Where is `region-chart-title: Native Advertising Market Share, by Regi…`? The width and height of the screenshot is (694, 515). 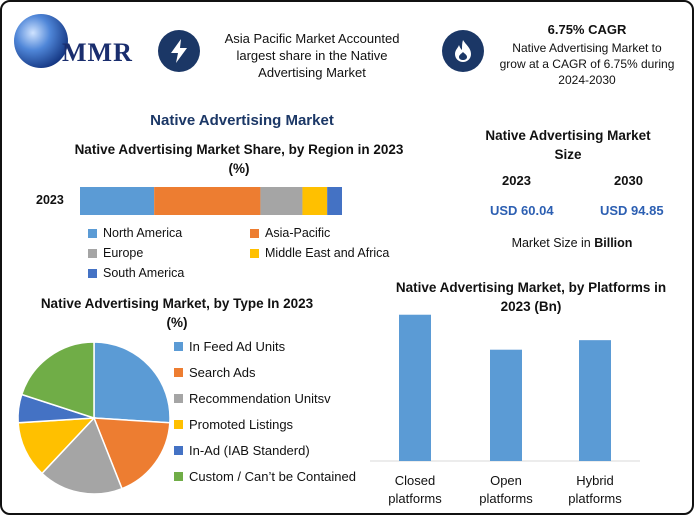
region-chart-title: Native Advertising Market Share, by Regi… is located at coordinates (239, 159).